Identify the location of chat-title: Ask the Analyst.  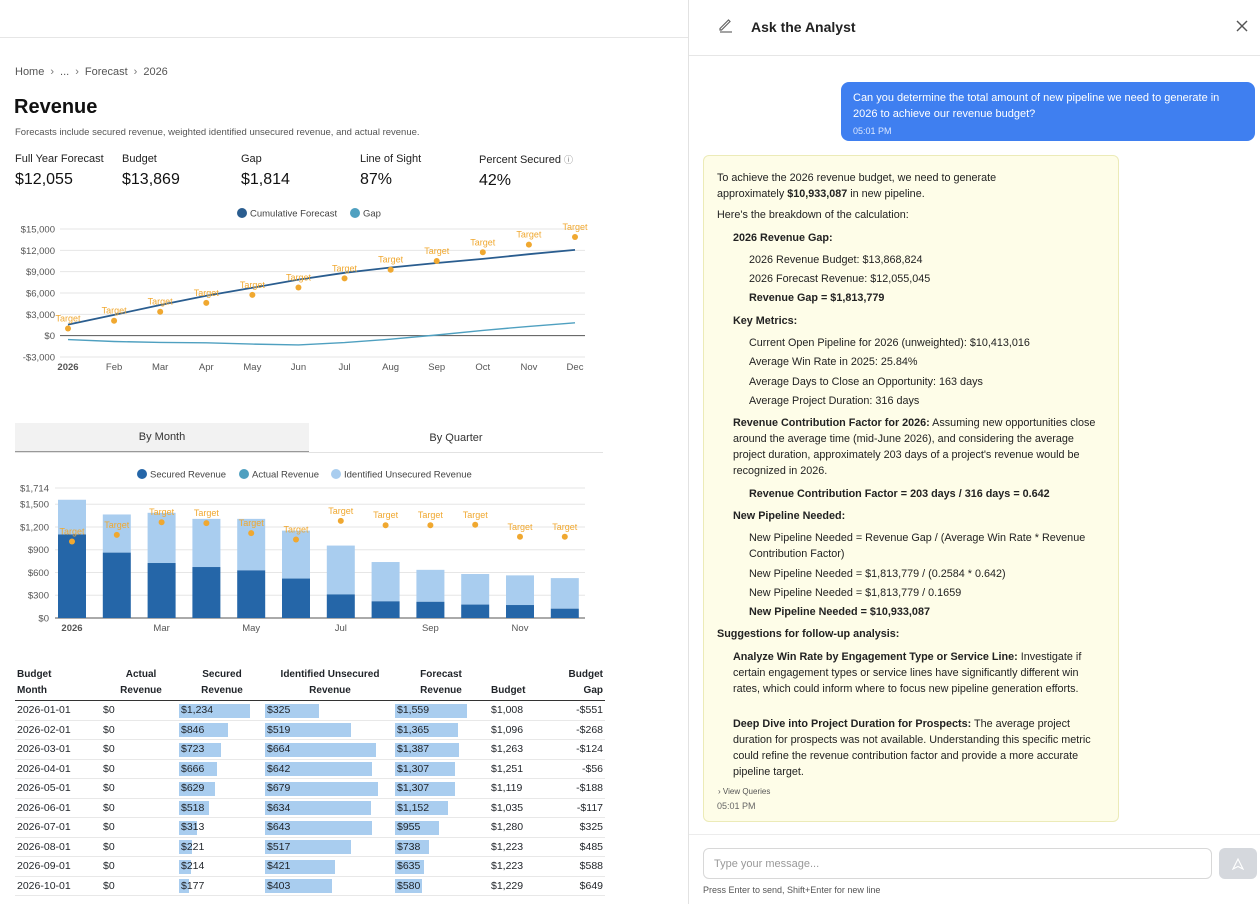
(803, 27).